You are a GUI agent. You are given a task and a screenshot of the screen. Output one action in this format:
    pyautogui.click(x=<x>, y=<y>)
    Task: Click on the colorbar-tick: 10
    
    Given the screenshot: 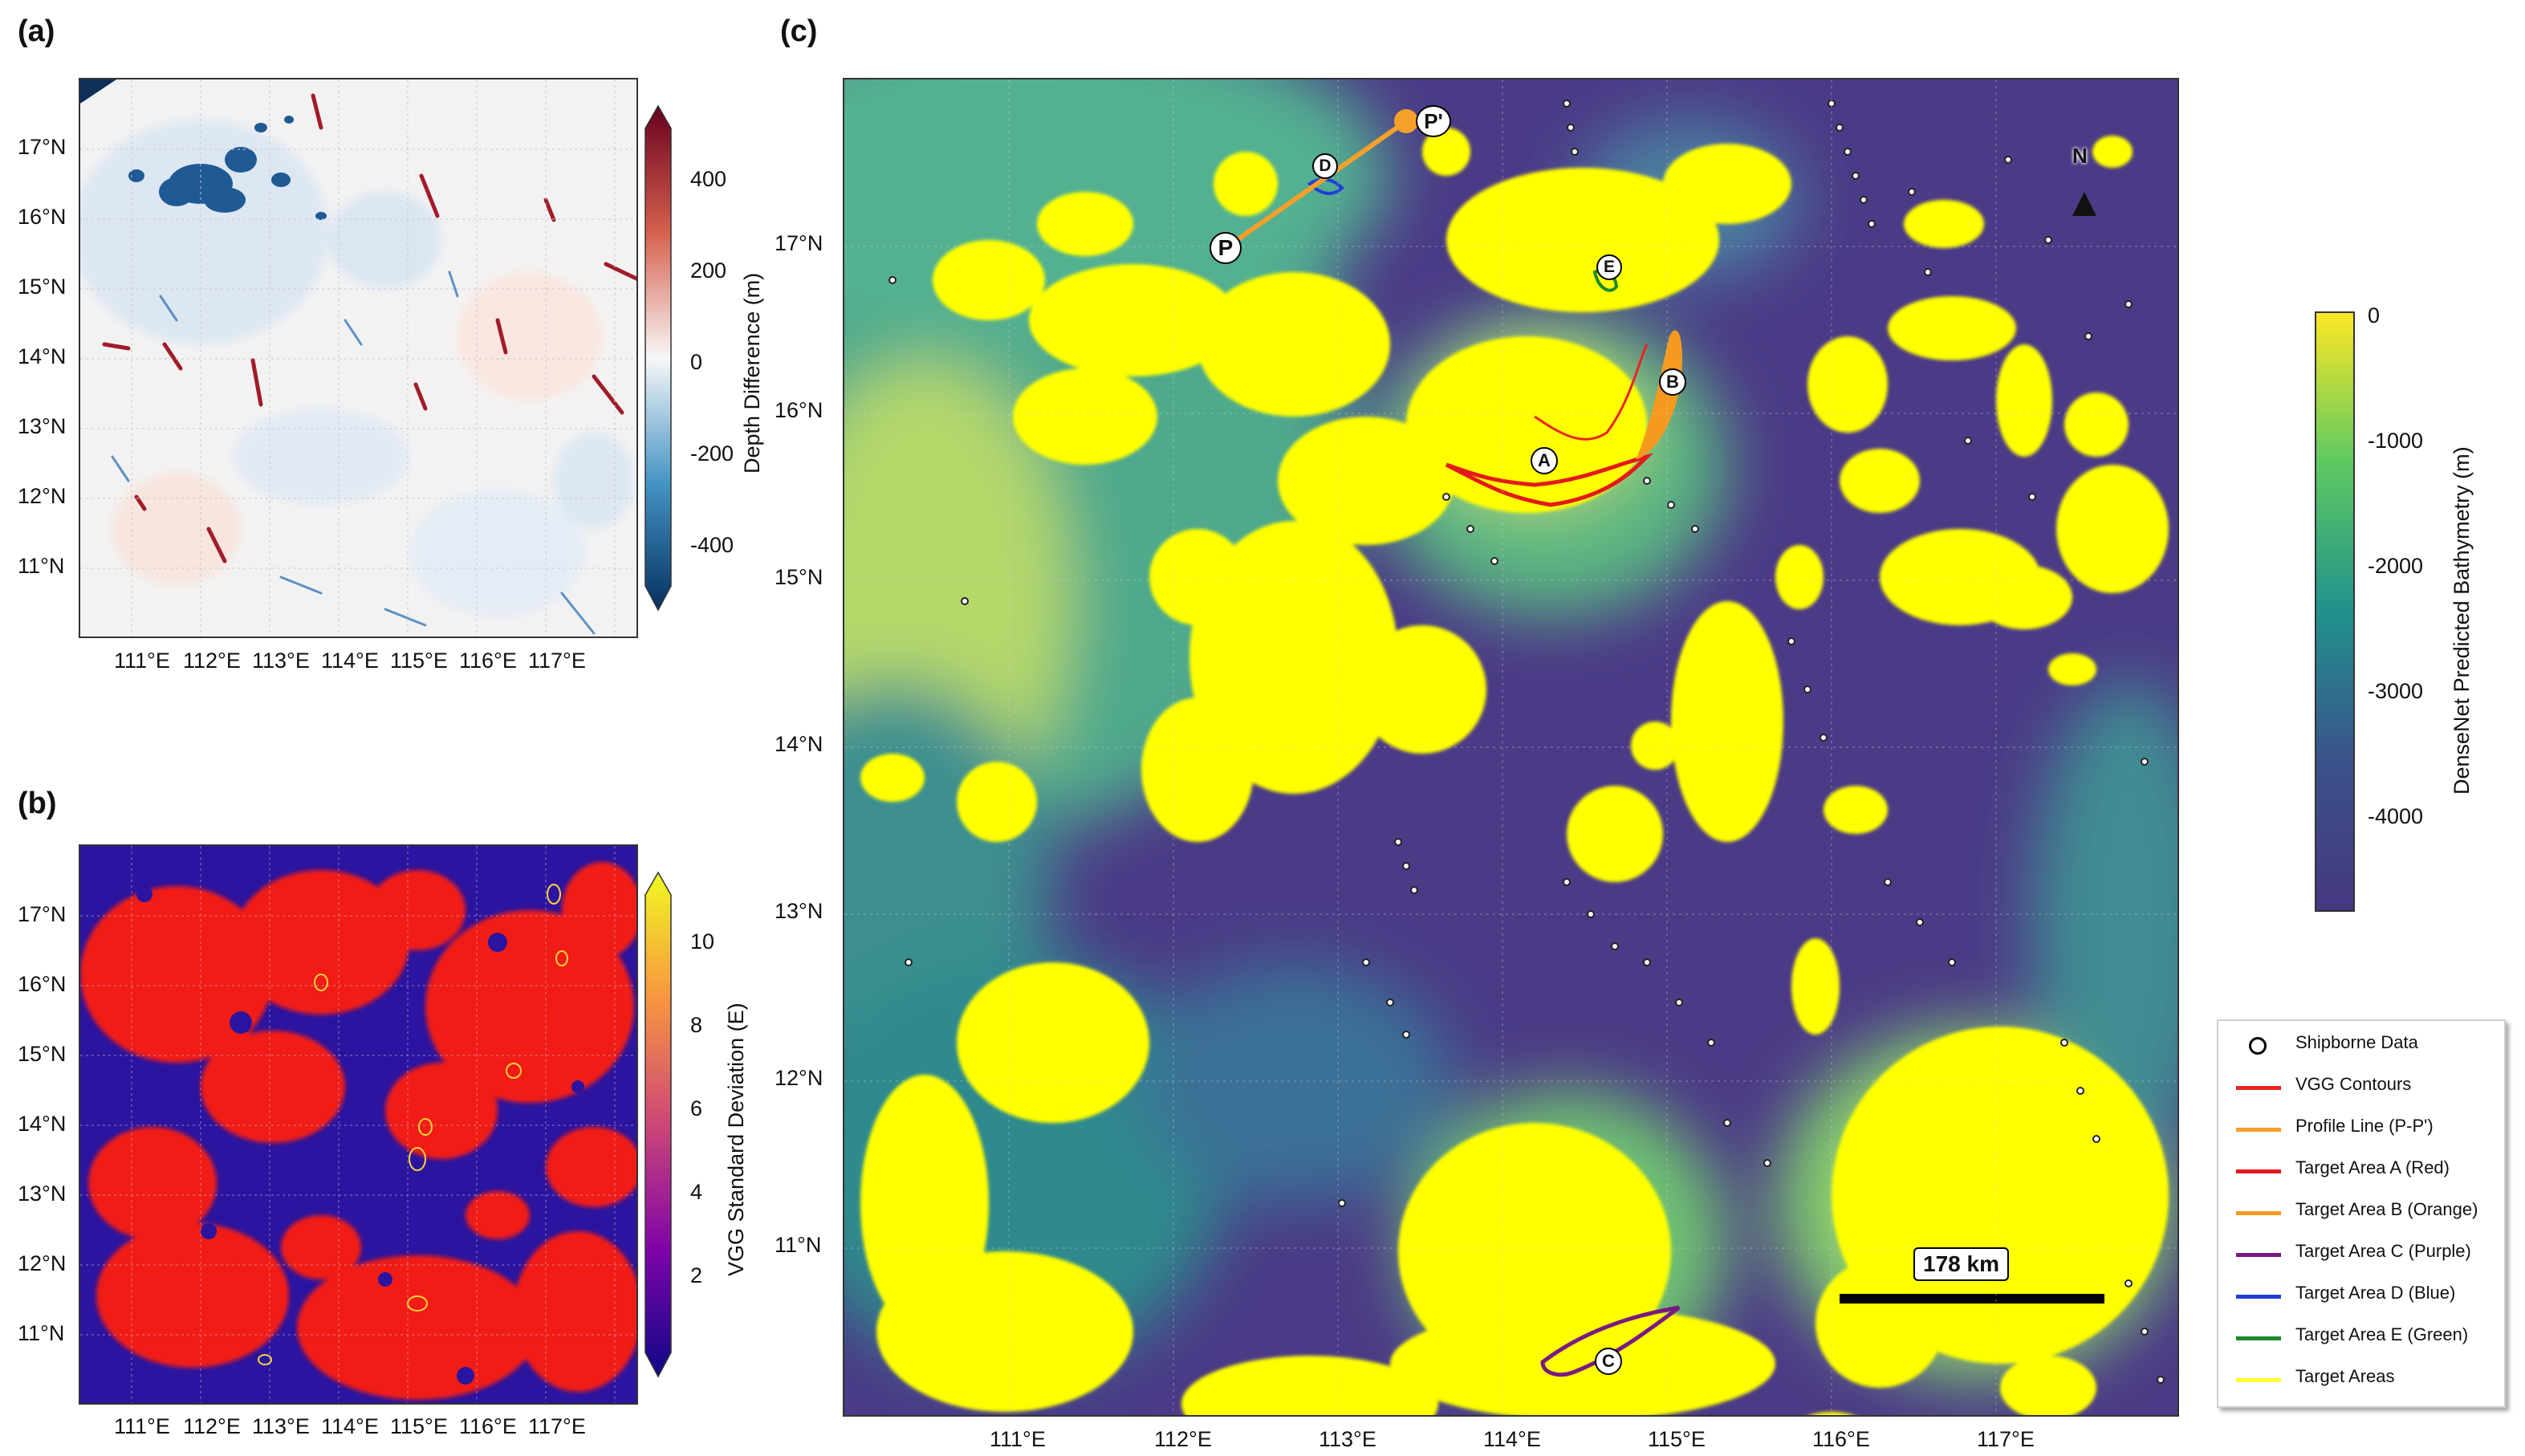 What is the action you would take?
    pyautogui.click(x=702, y=942)
    